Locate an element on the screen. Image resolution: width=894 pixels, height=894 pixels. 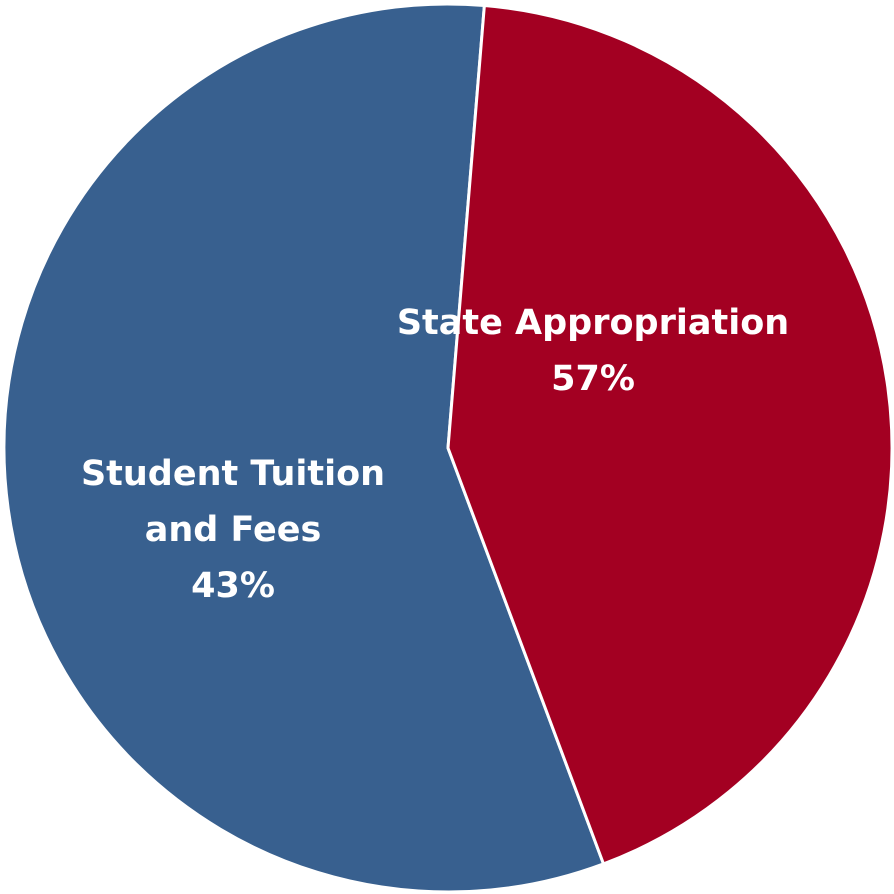
pie-slice-label-line-0-0: State Appropriation is located at coordinates (593, 323).